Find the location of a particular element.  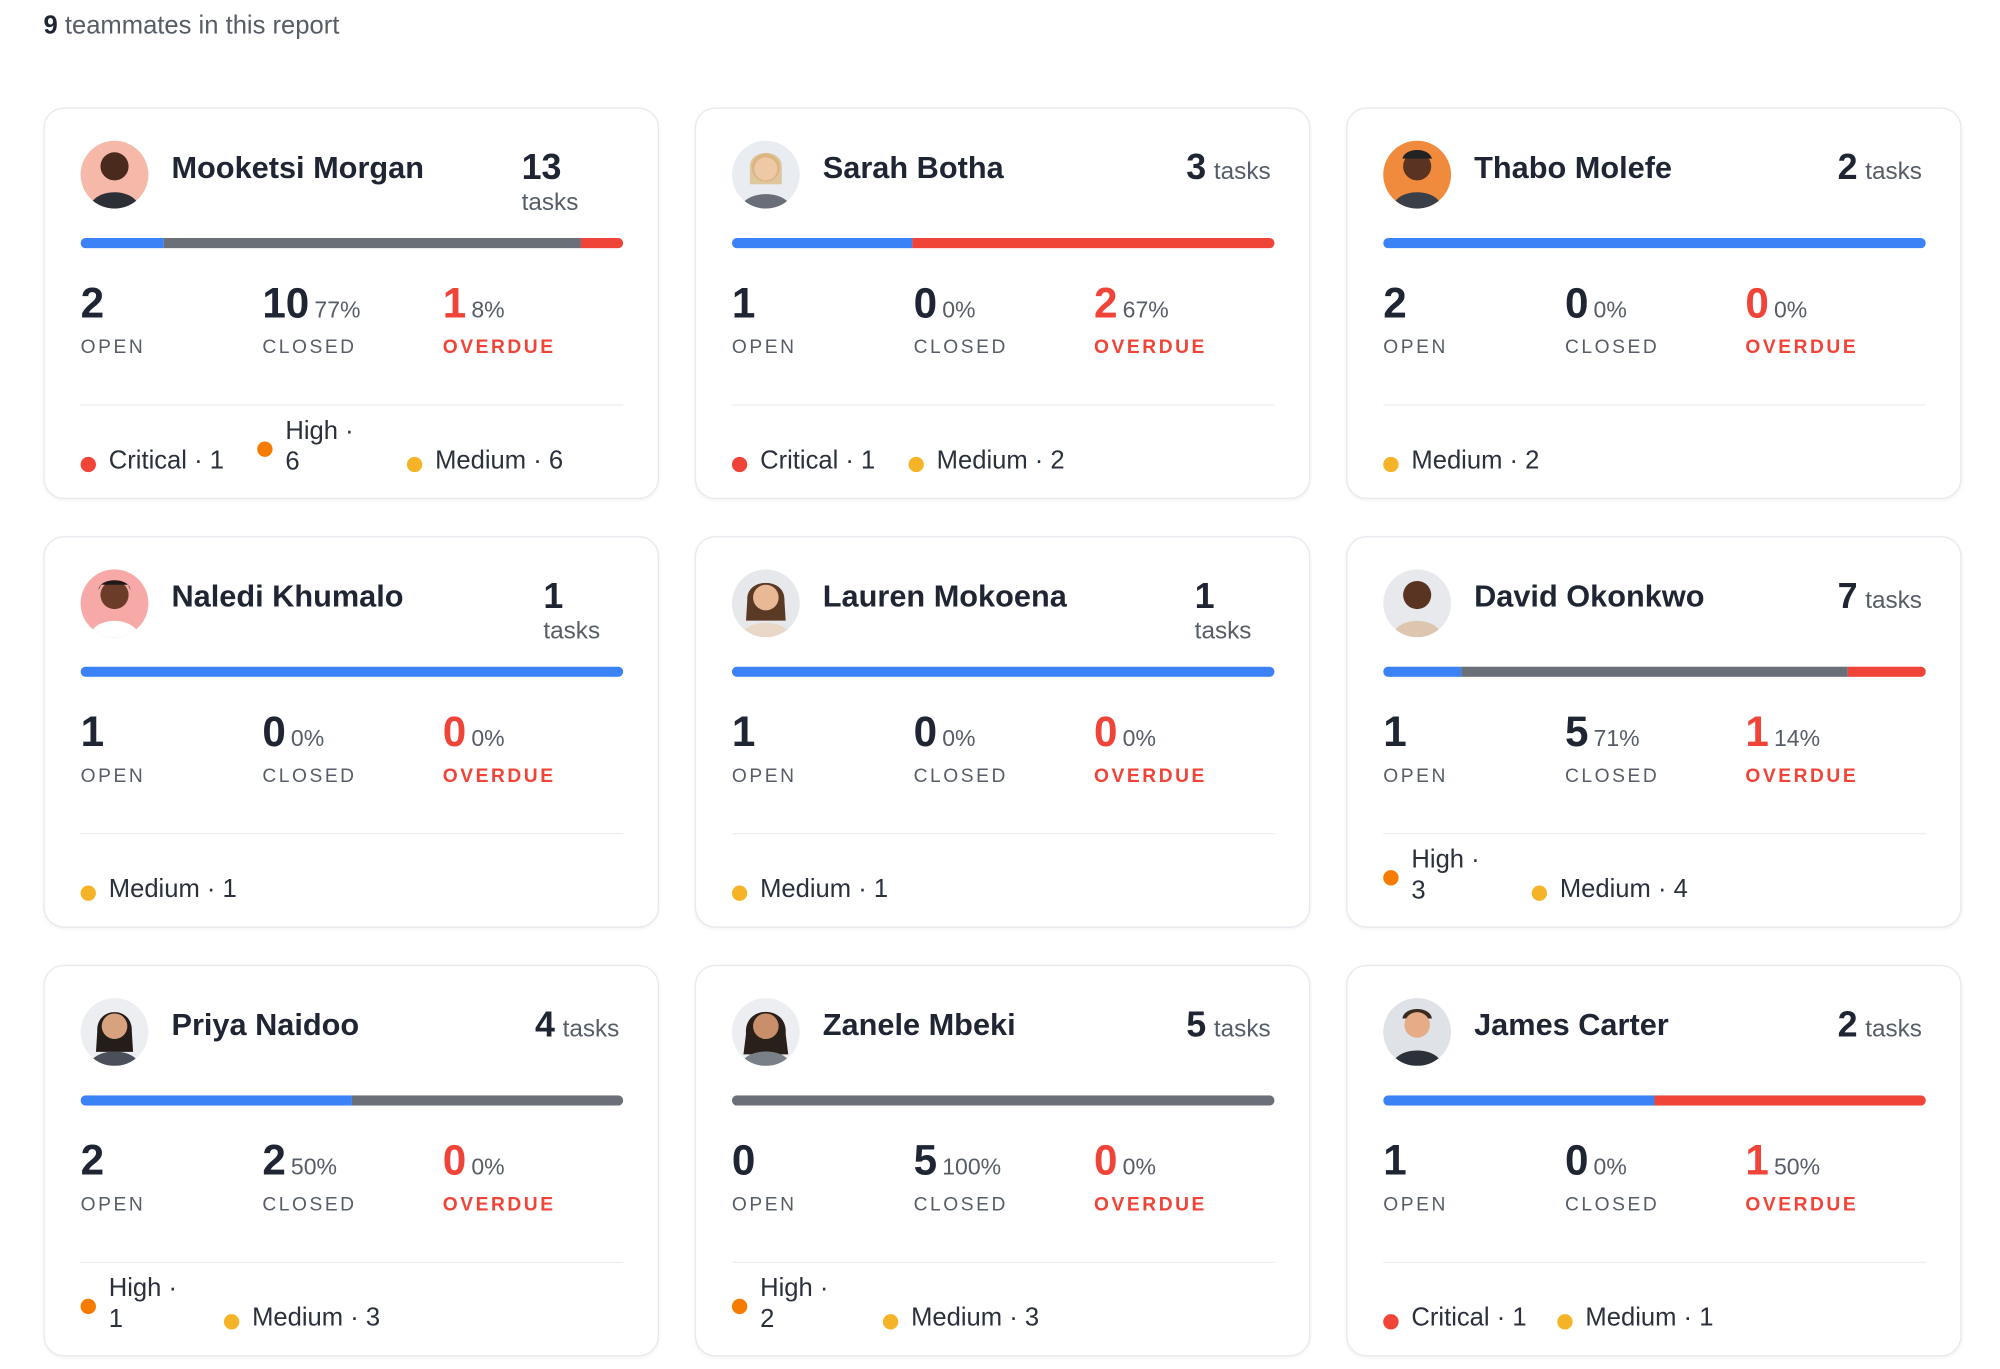

overdue-stat: 1 50% OVERDUE is located at coordinates (1801, 1175).